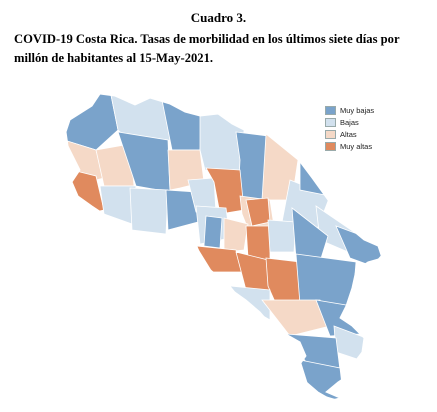 The image size is (437, 412). I want to click on legend-item-bajas: Bajas, so click(349, 122).